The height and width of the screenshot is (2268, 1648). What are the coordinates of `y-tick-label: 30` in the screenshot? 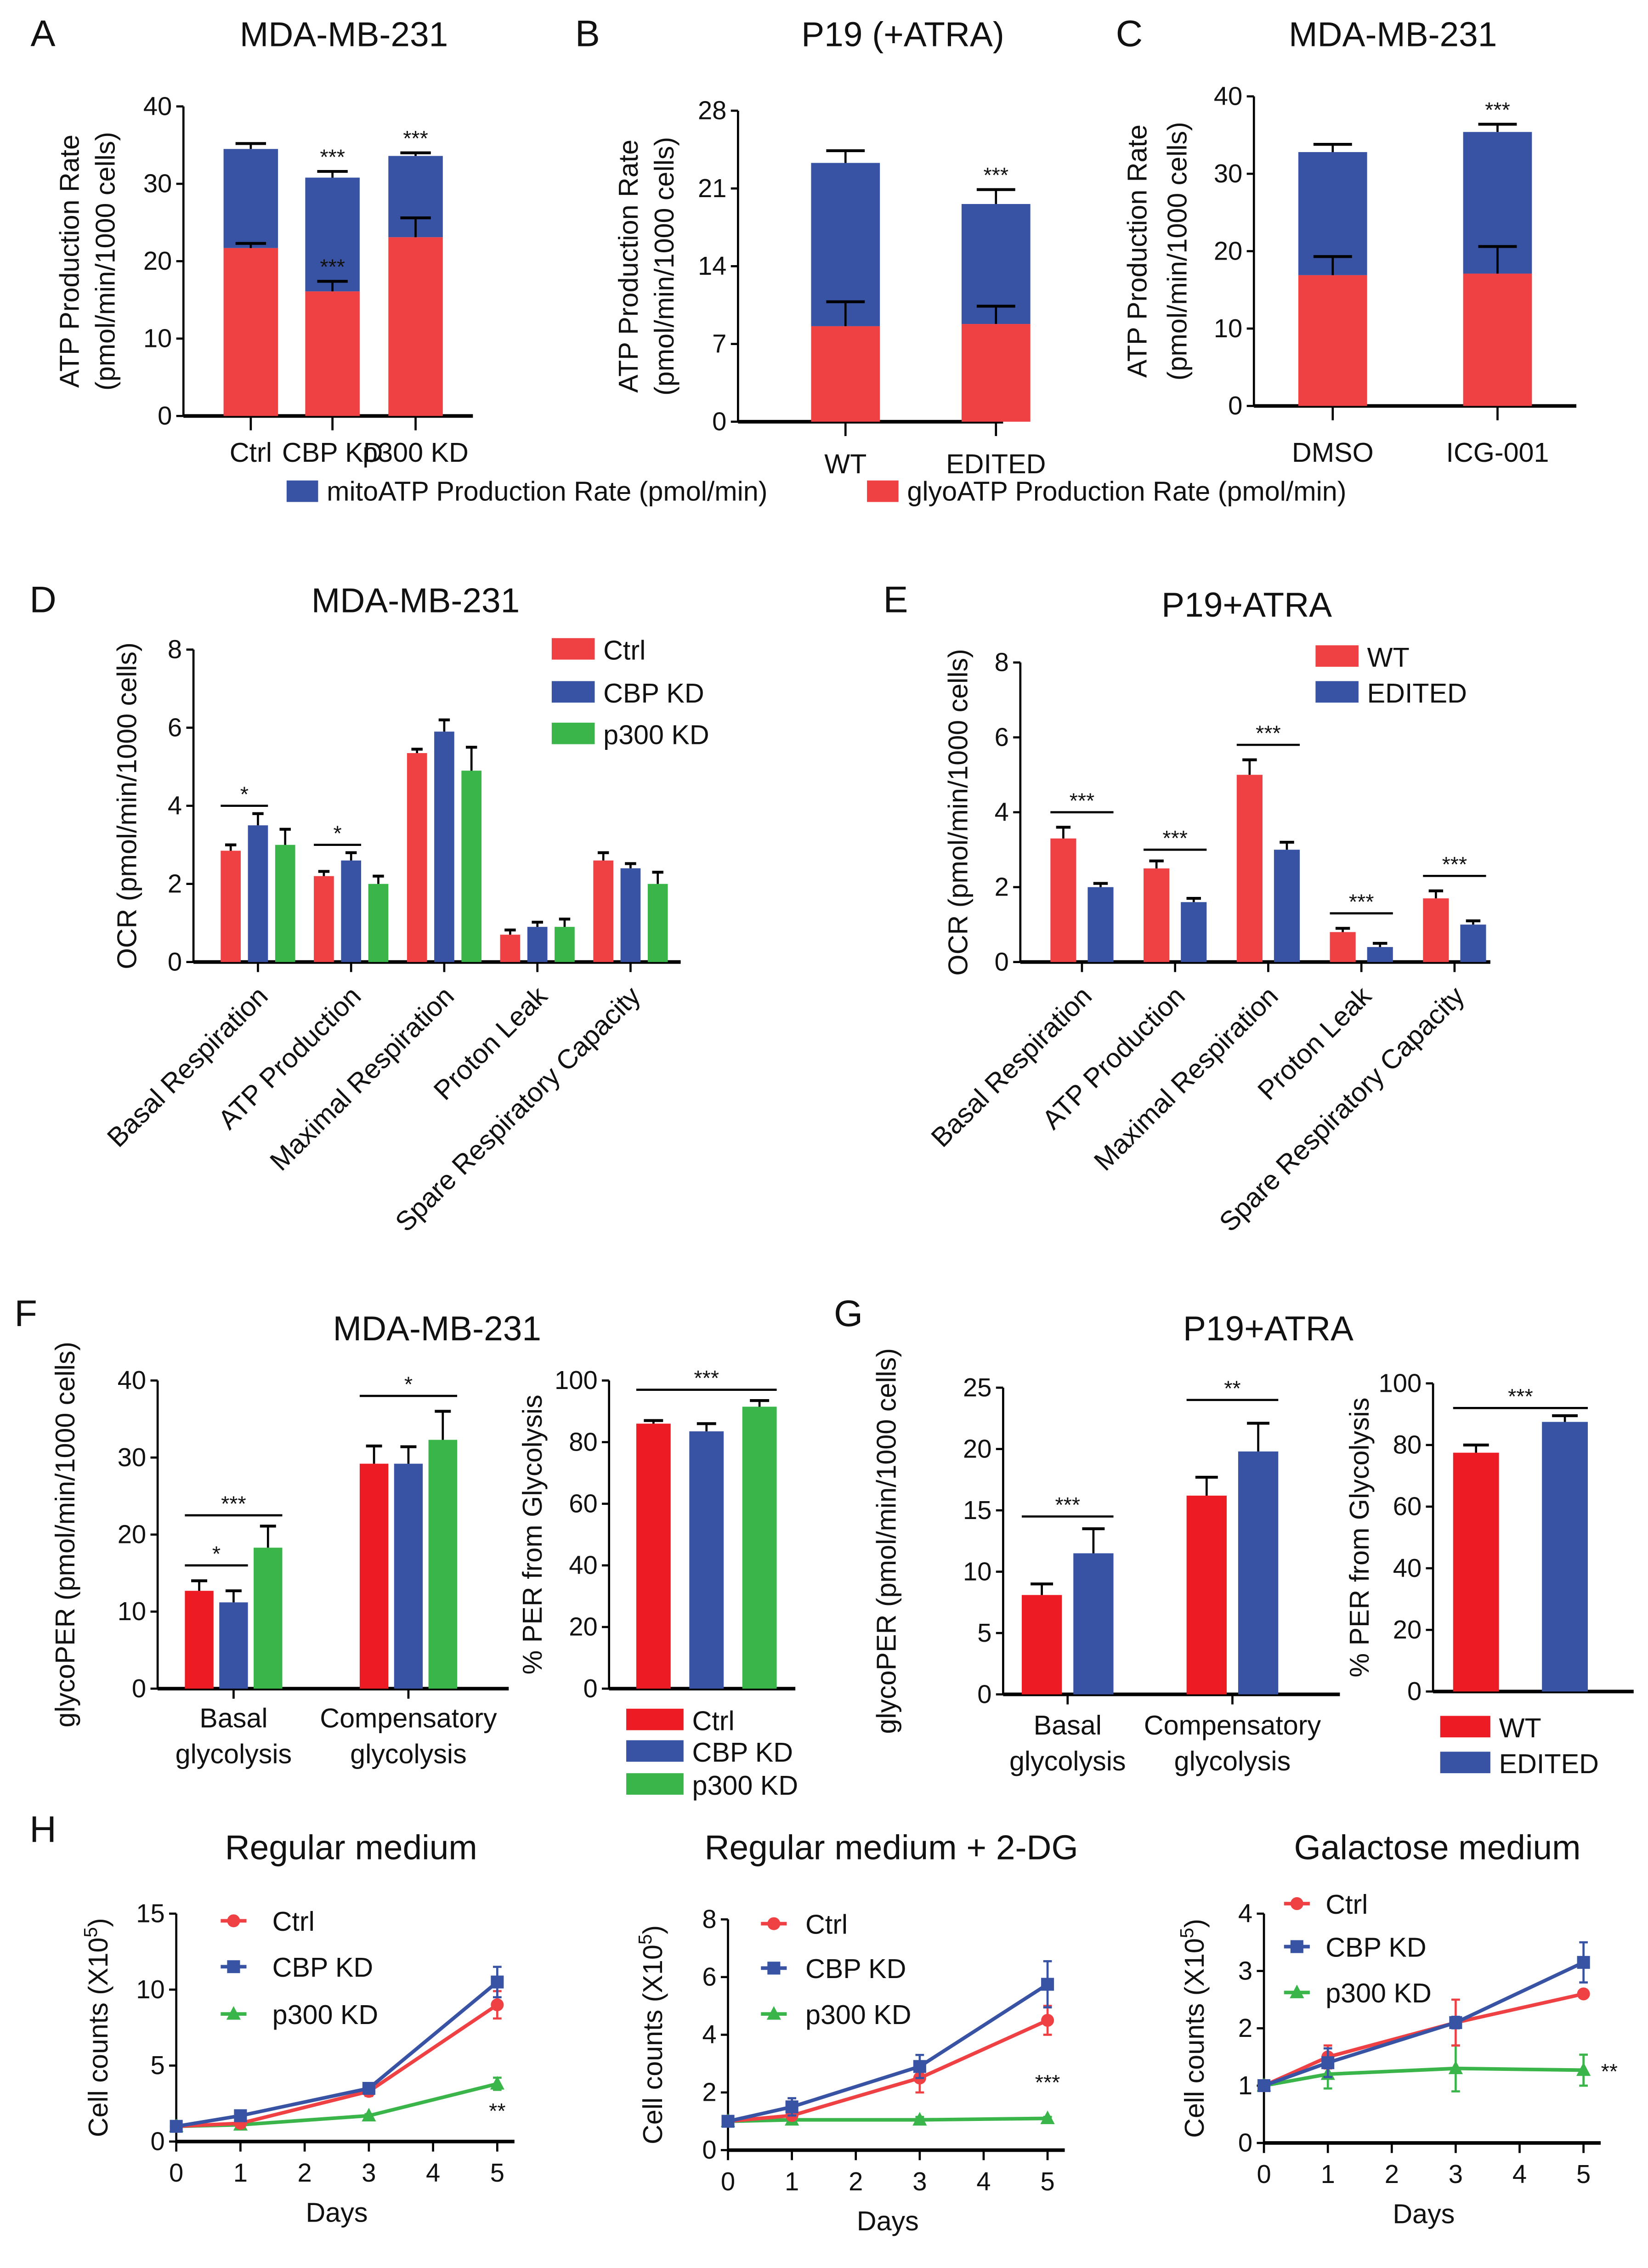 It's located at (132, 1458).